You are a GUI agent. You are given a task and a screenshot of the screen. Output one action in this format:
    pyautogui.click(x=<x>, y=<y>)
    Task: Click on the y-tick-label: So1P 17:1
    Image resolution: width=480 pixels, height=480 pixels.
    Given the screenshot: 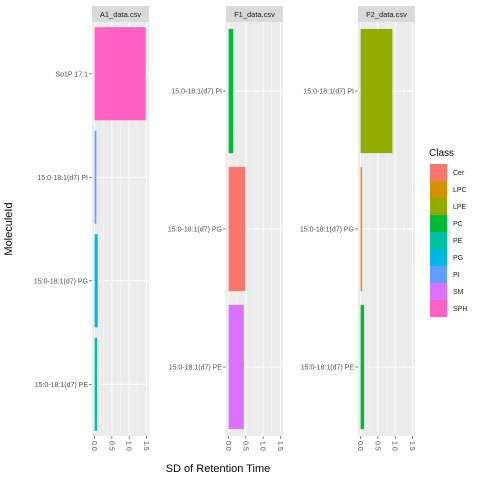 What is the action you would take?
    pyautogui.click(x=71, y=74)
    